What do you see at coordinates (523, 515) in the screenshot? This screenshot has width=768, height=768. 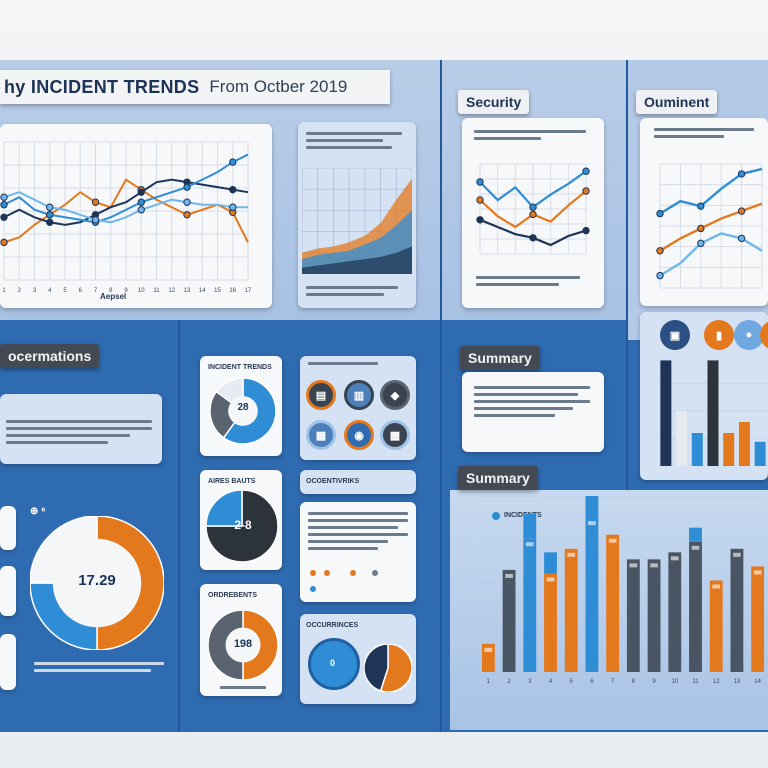 I see `legend-incidents: INCIDENTS` at bounding box center [523, 515].